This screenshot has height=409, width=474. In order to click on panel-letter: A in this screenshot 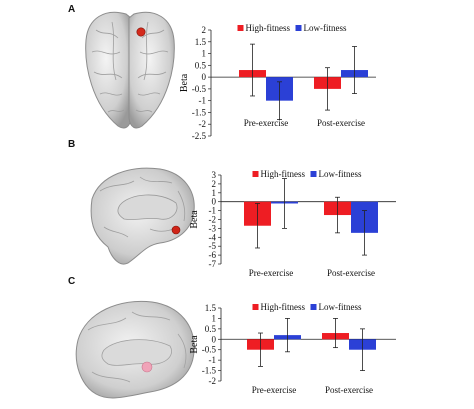, I will do `click(72, 9)`.